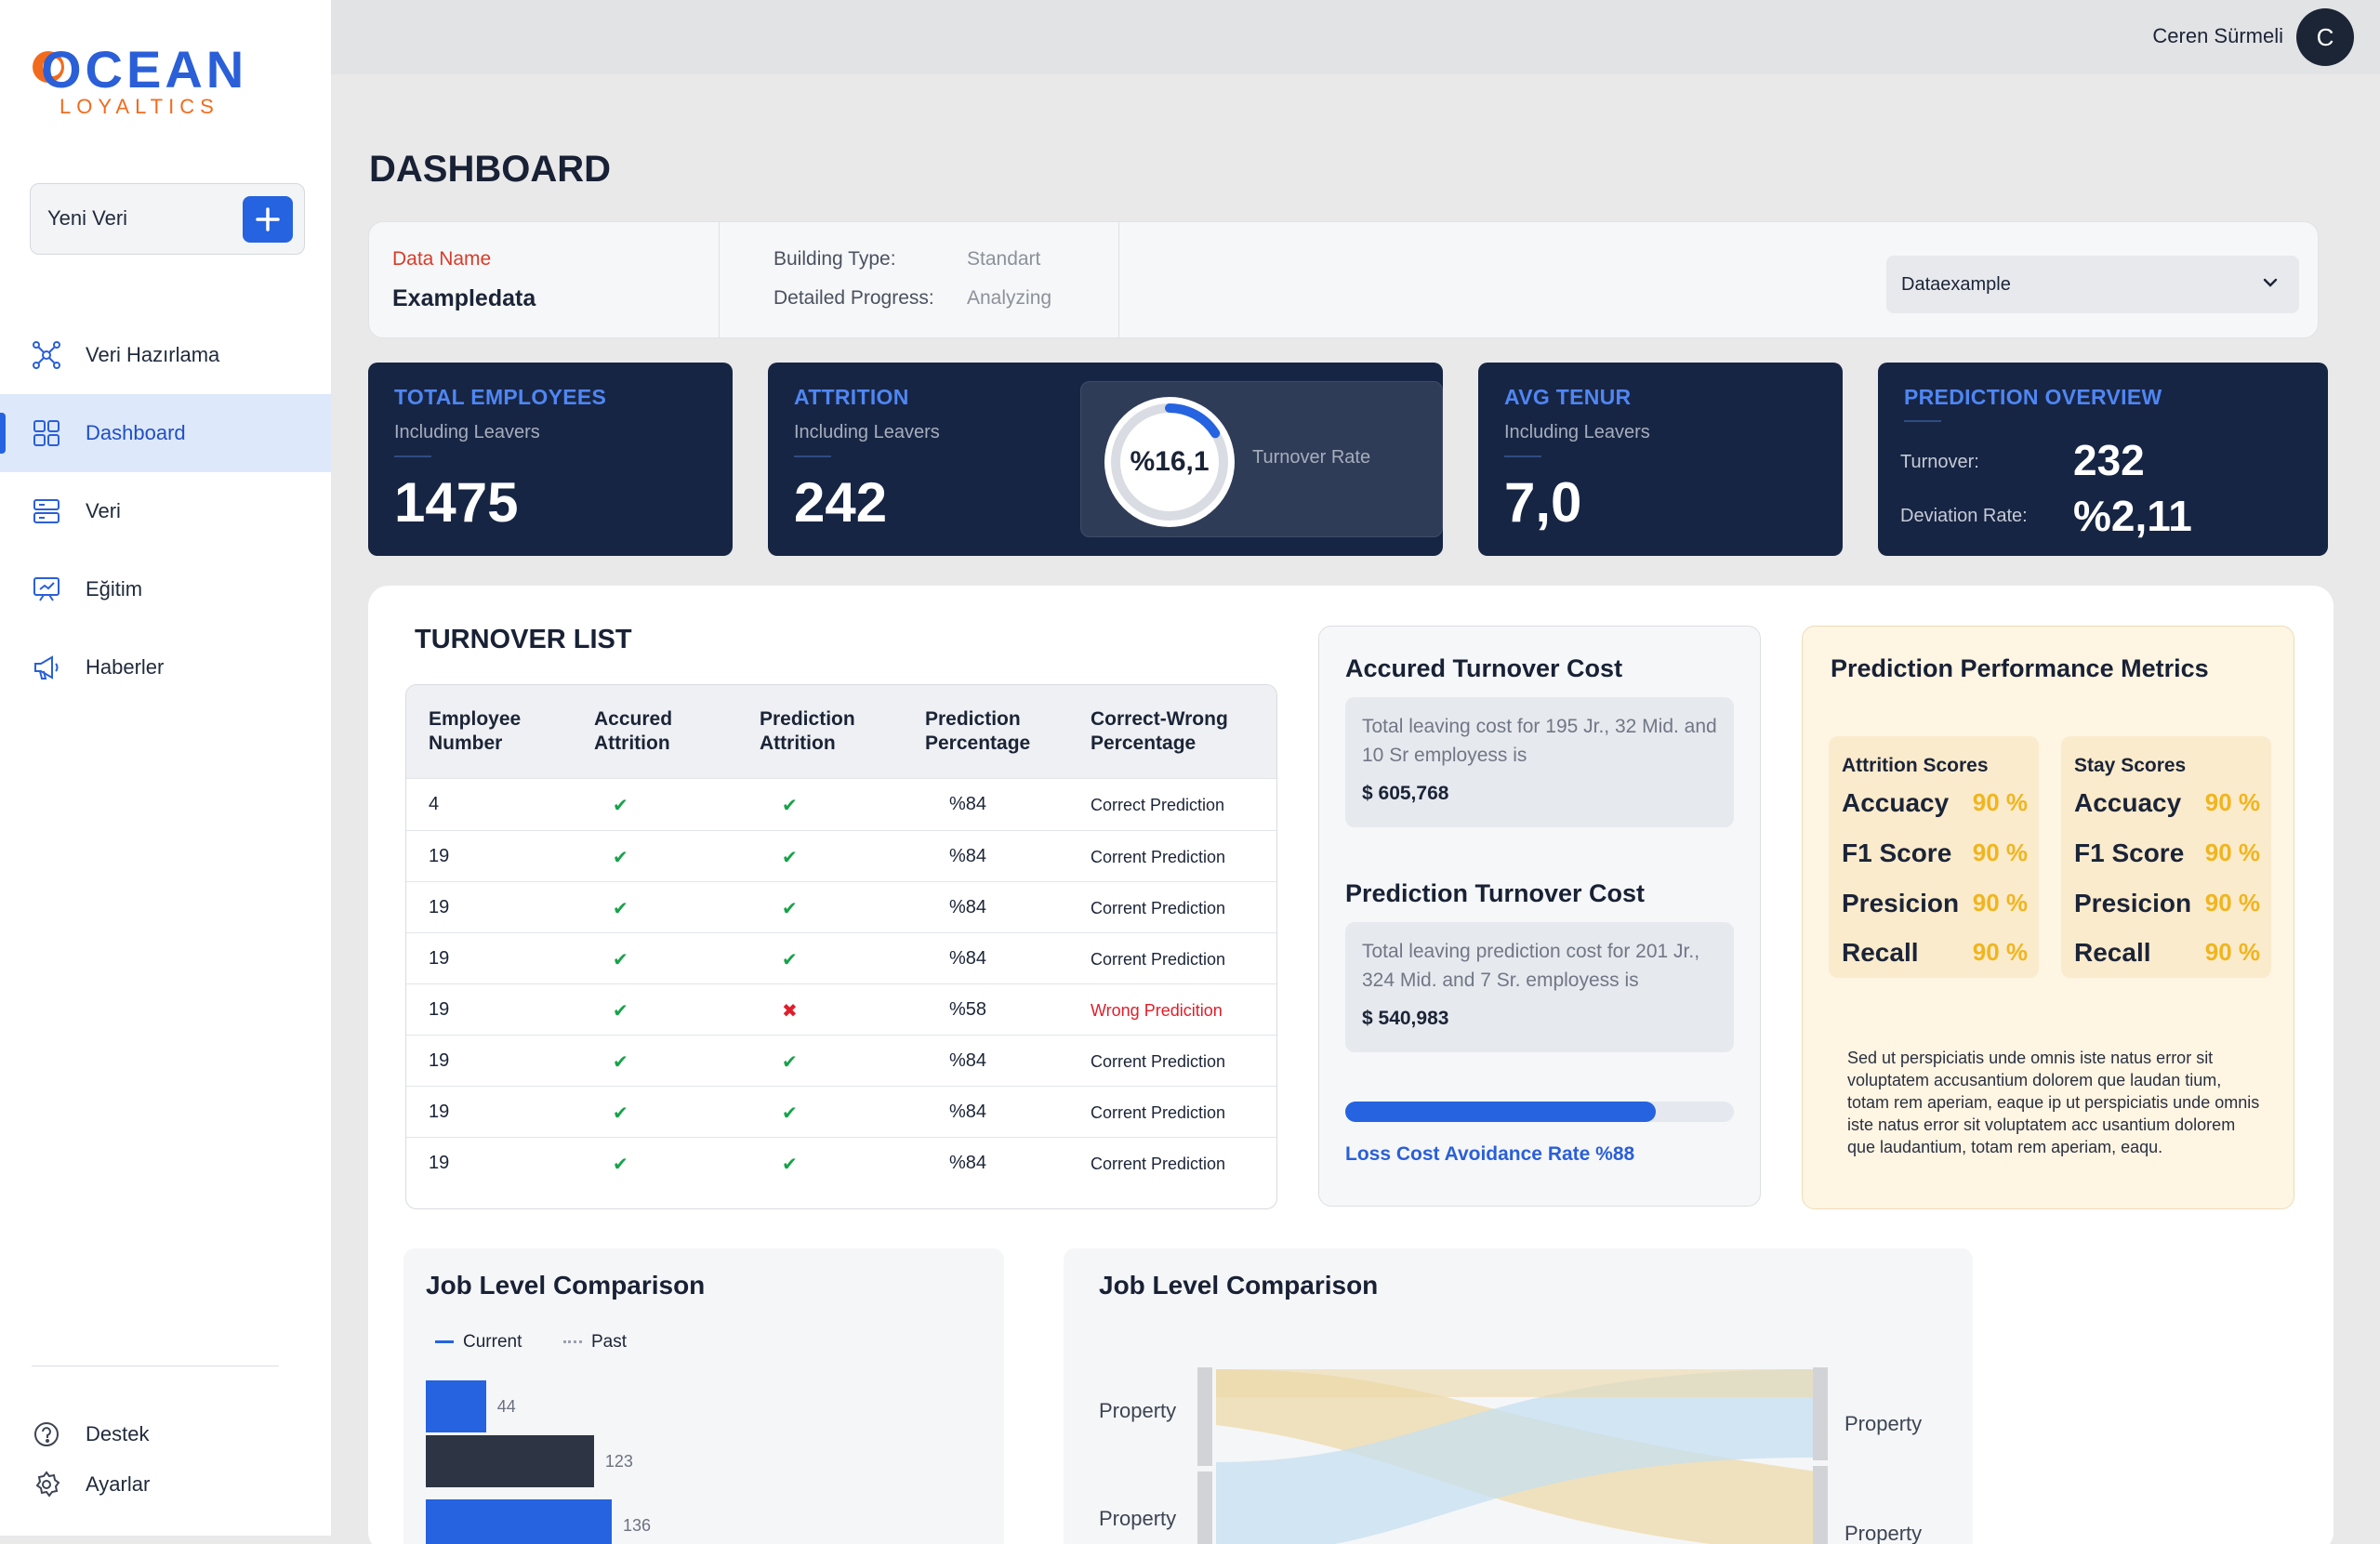  I want to click on plus-icon, so click(268, 219).